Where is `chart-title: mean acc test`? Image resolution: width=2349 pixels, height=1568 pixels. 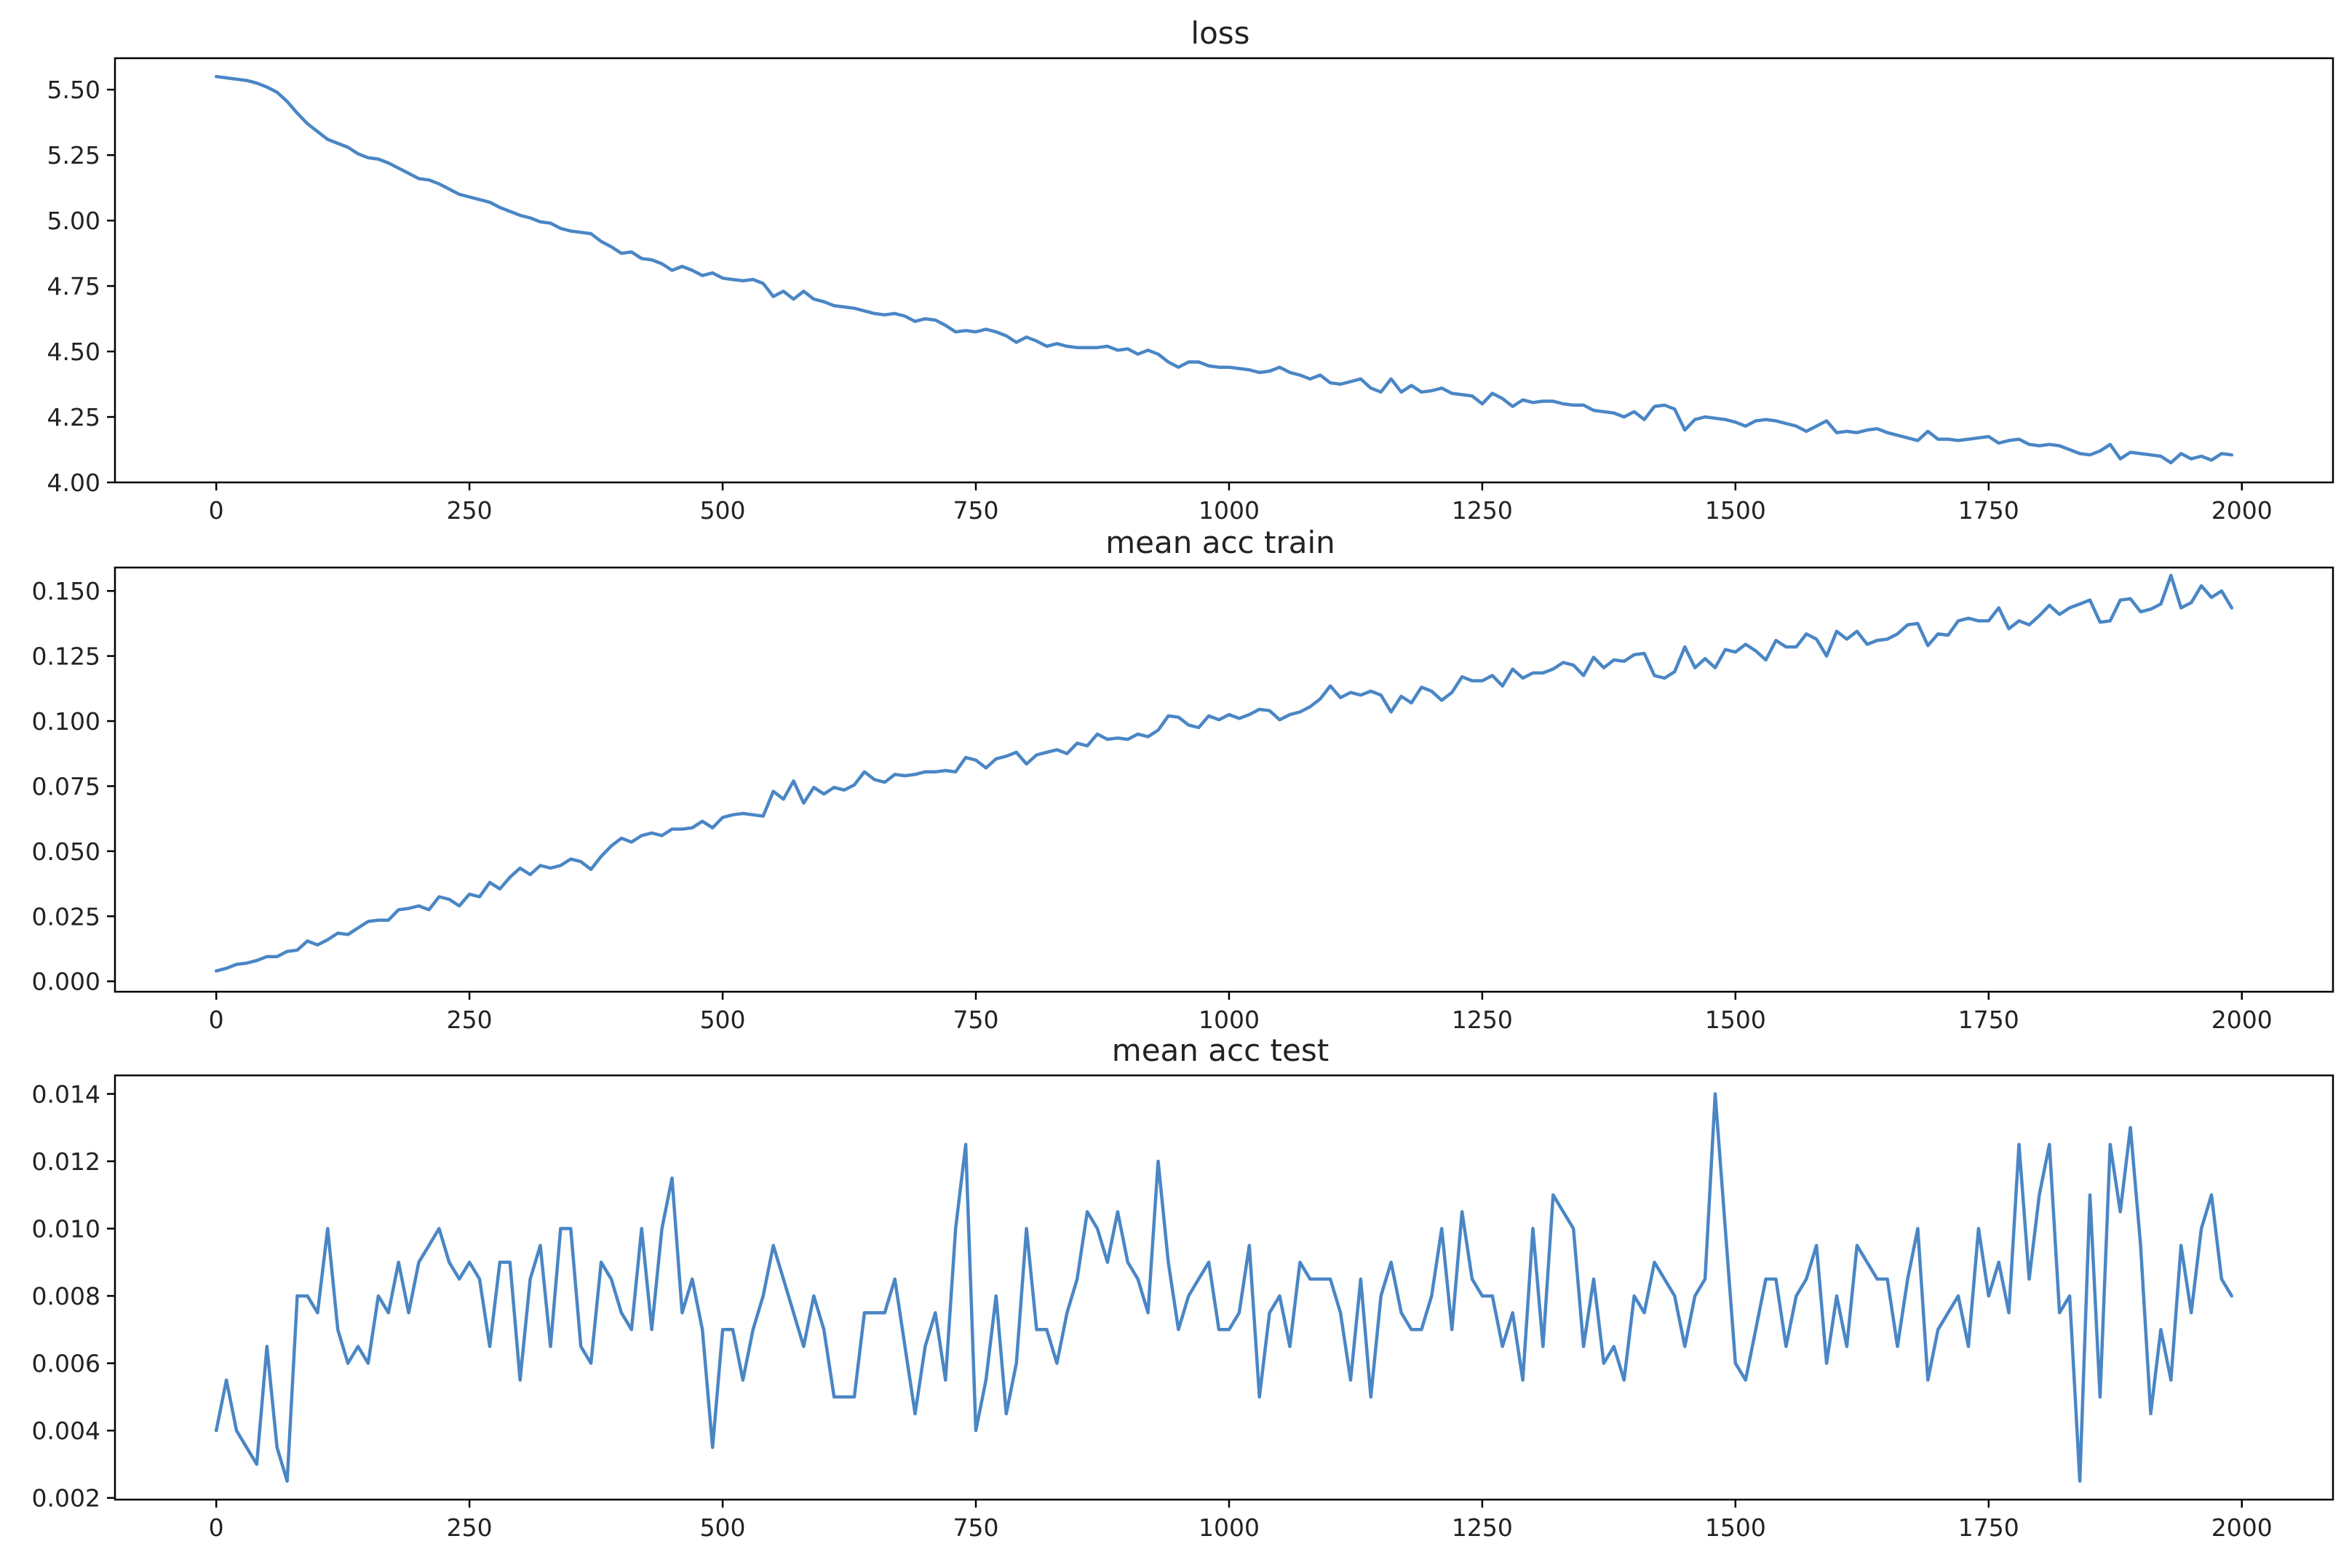 chart-title: mean acc test is located at coordinates (1220, 1050).